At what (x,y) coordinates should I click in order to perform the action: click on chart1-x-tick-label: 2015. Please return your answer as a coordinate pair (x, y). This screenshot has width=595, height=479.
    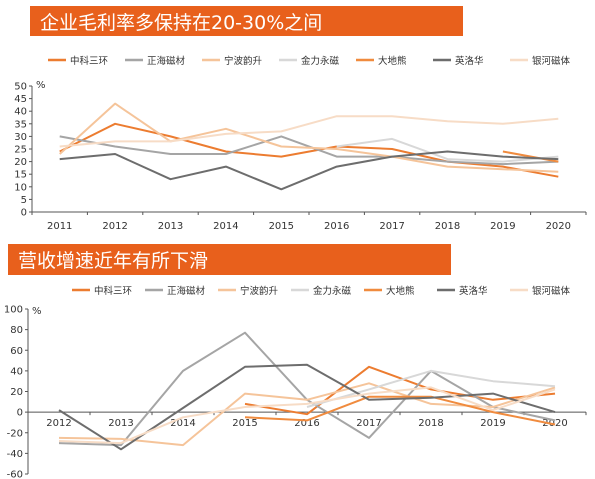
    Looking at the image, I should click on (281, 226).